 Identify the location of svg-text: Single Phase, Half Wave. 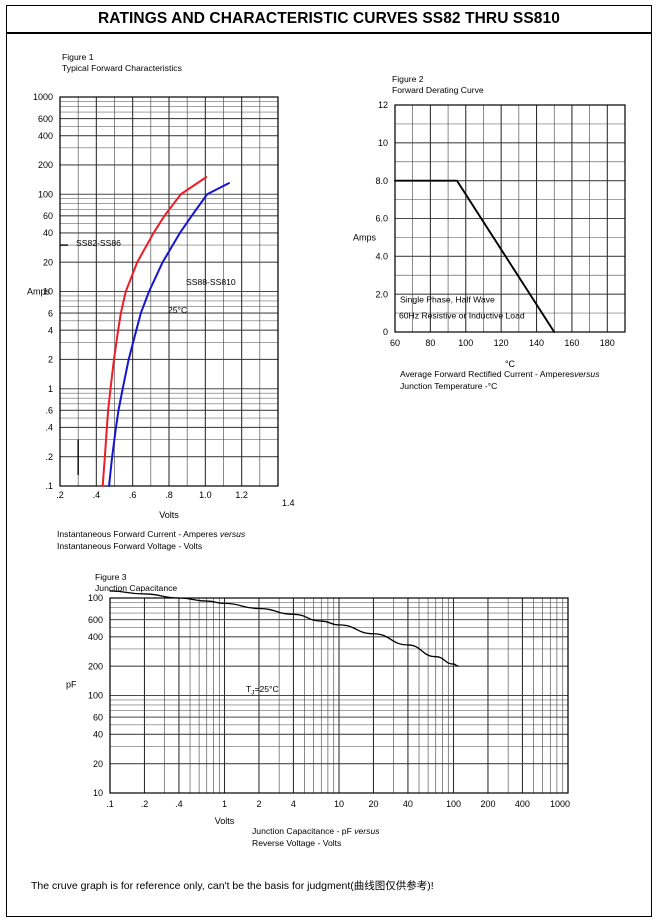
(447, 300).